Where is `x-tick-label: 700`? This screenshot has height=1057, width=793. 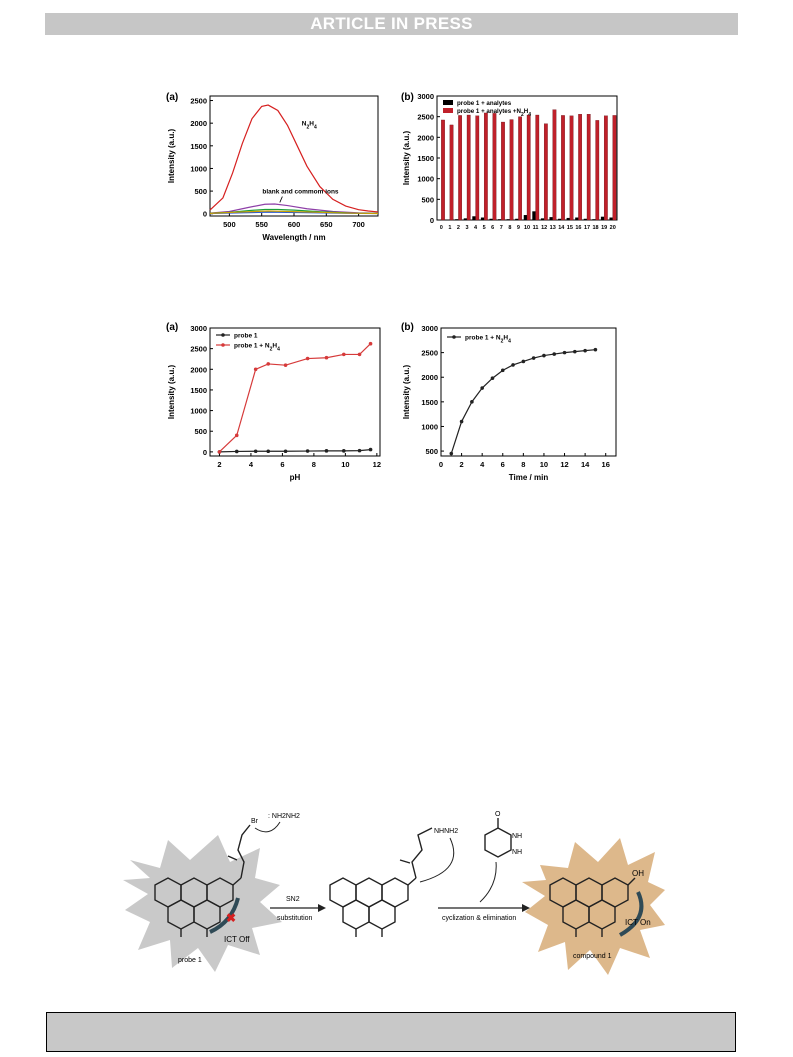 x-tick-label: 700 is located at coordinates (358, 224).